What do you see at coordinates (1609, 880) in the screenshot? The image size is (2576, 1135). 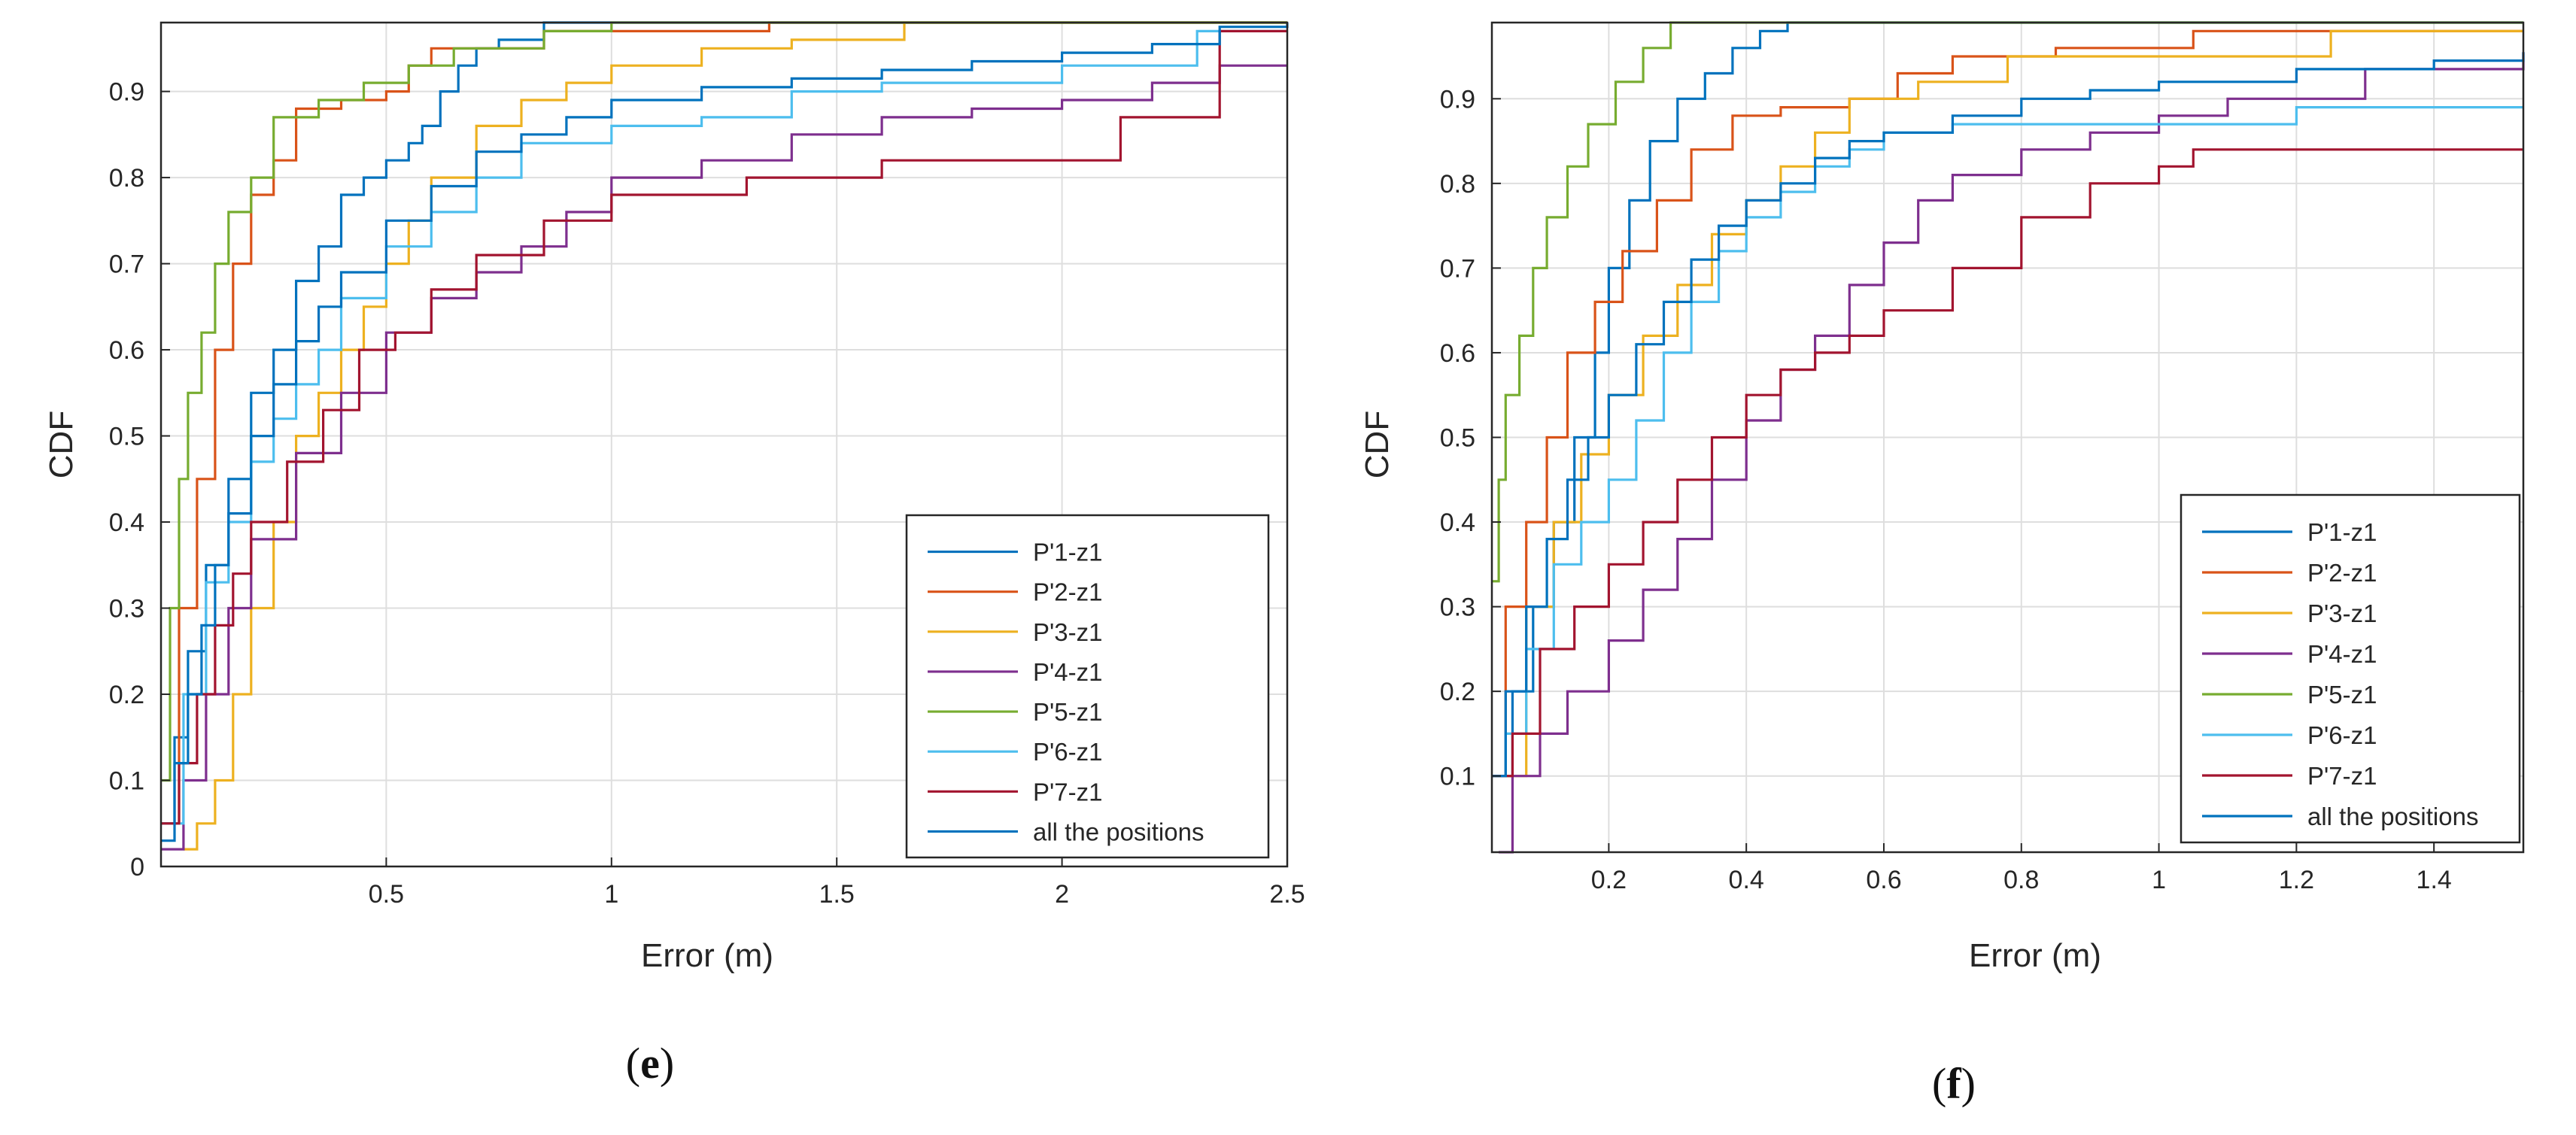 I see `x-tick-label: 0.2` at bounding box center [1609, 880].